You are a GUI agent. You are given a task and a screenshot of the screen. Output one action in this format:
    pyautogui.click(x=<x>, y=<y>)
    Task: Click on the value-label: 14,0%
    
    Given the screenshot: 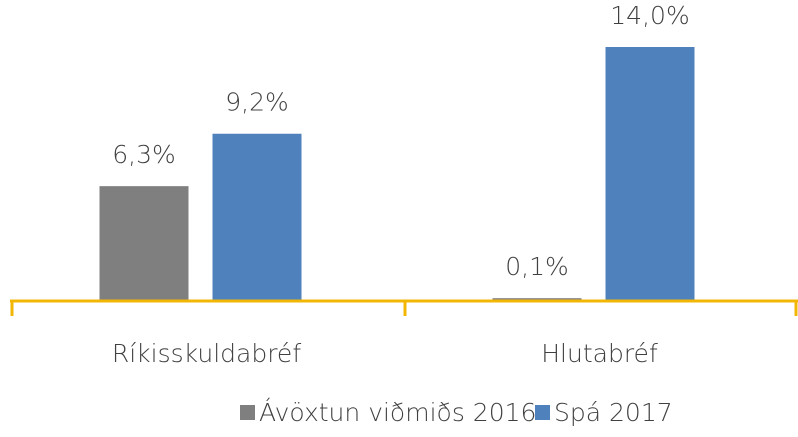 What is the action you would take?
    pyautogui.click(x=649, y=15)
    